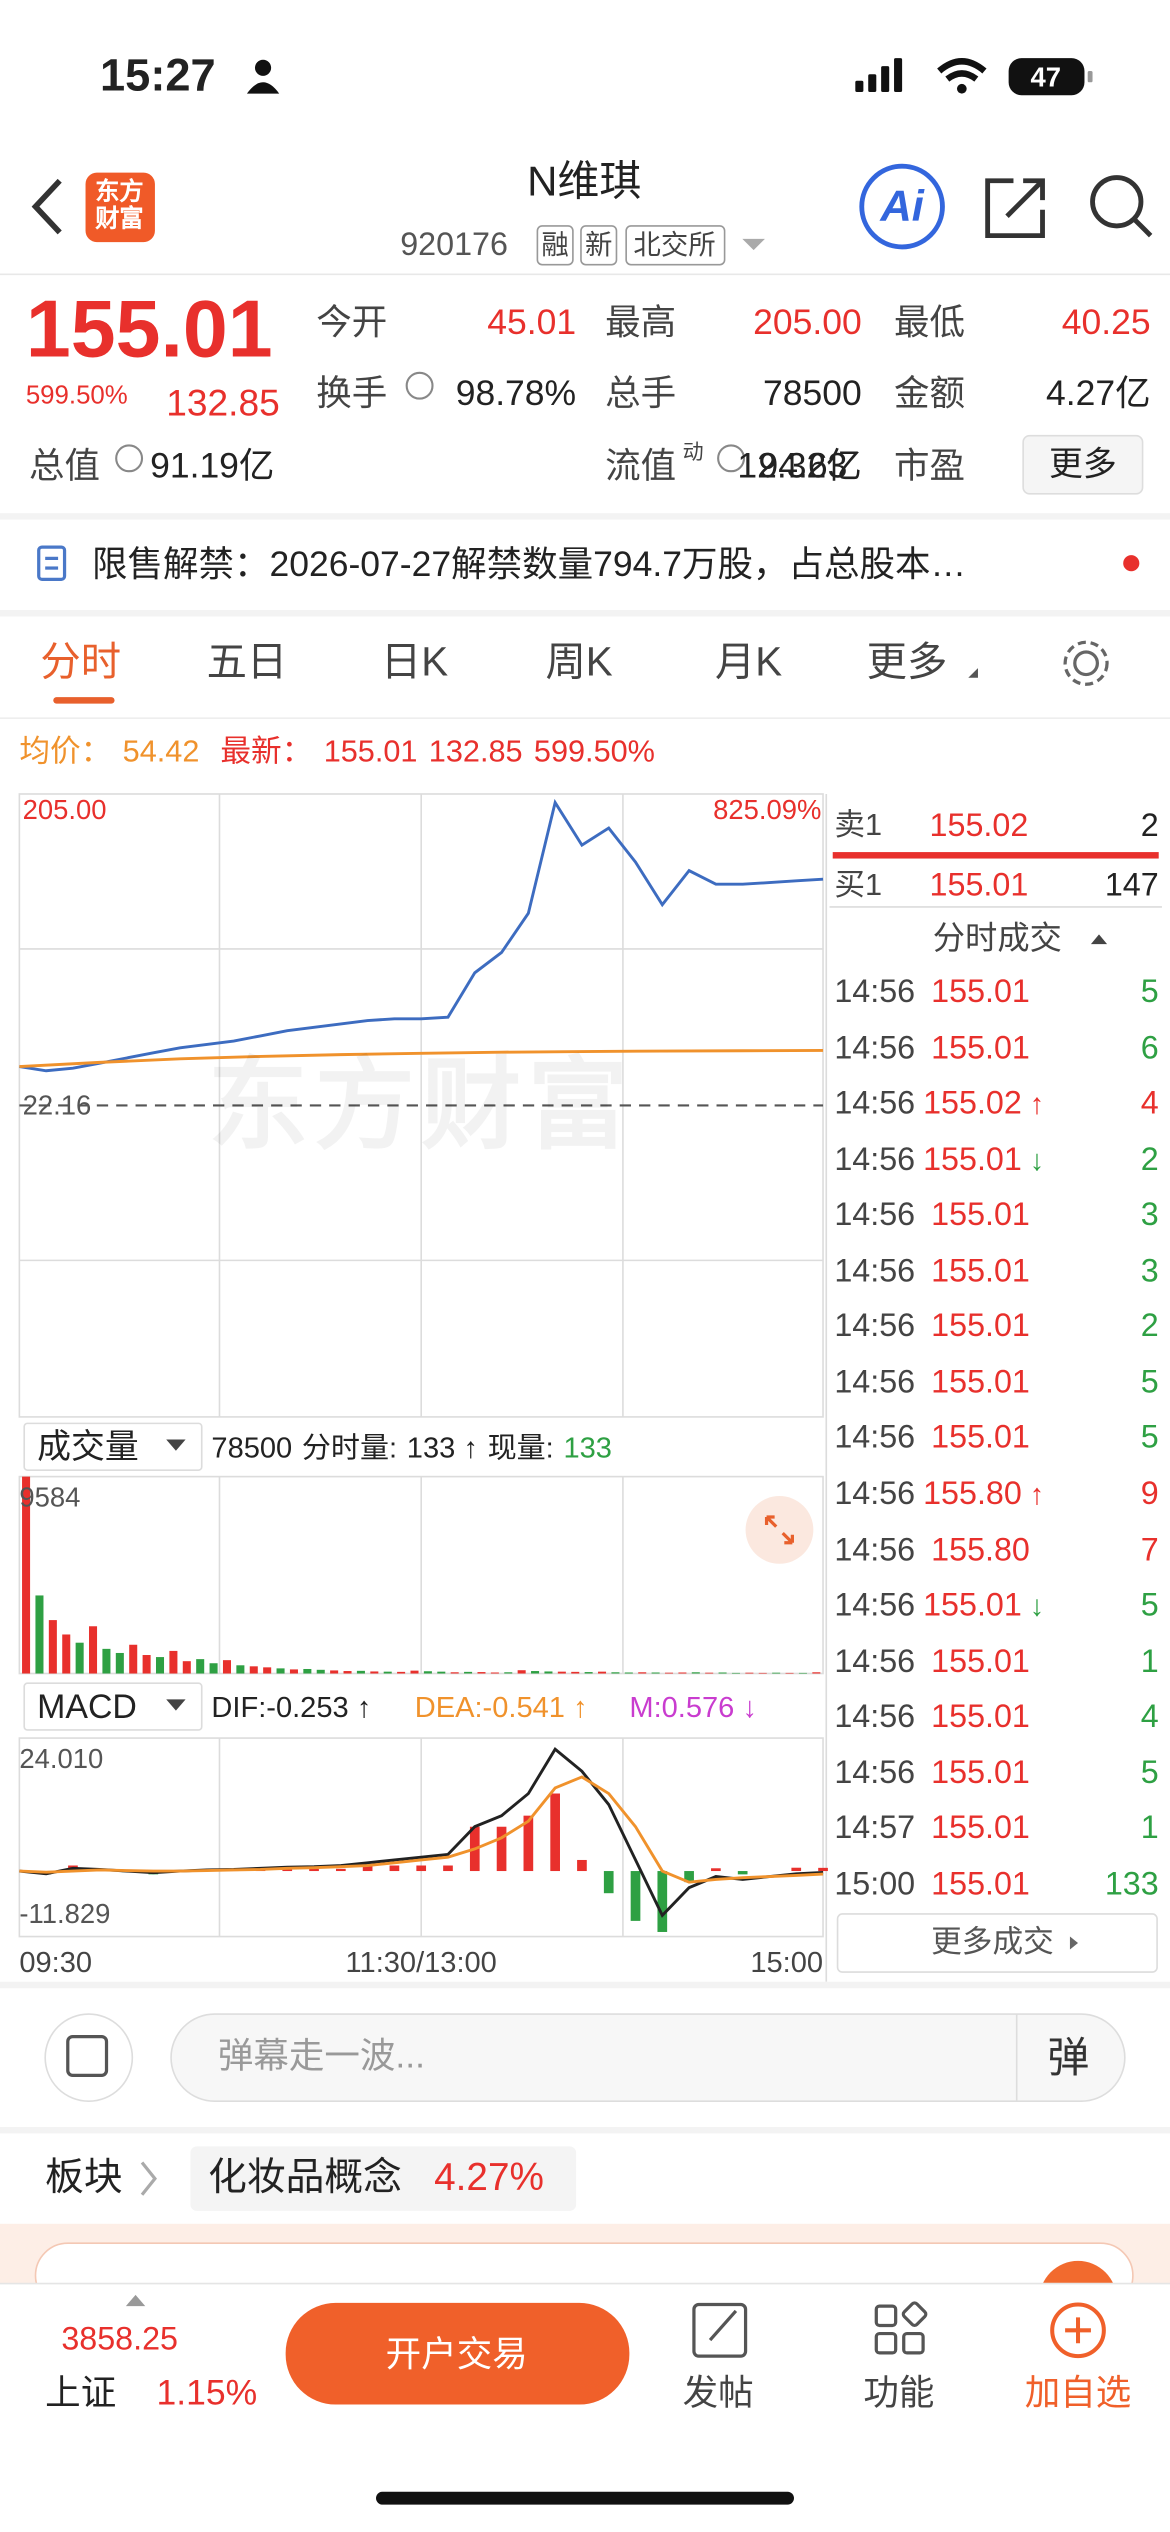  Describe the element at coordinates (641, 465) in the screenshot. I see `stat-label: 流值` at that location.